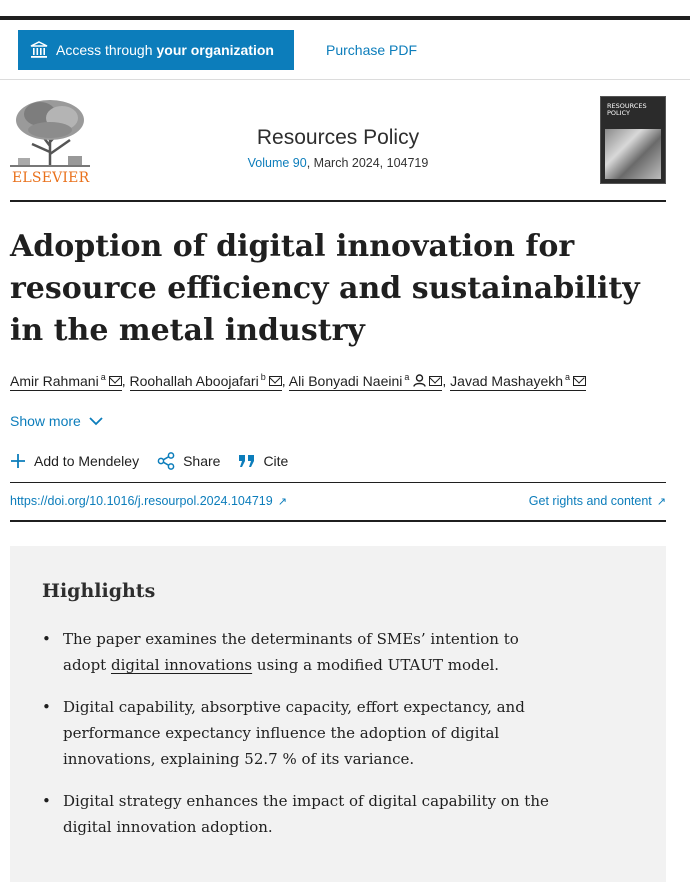 Image resolution: width=690 pixels, height=882 pixels. Describe the element at coordinates (345, 380) in the screenshot. I see `author-name: Ali Bonyadi Naeini` at that location.